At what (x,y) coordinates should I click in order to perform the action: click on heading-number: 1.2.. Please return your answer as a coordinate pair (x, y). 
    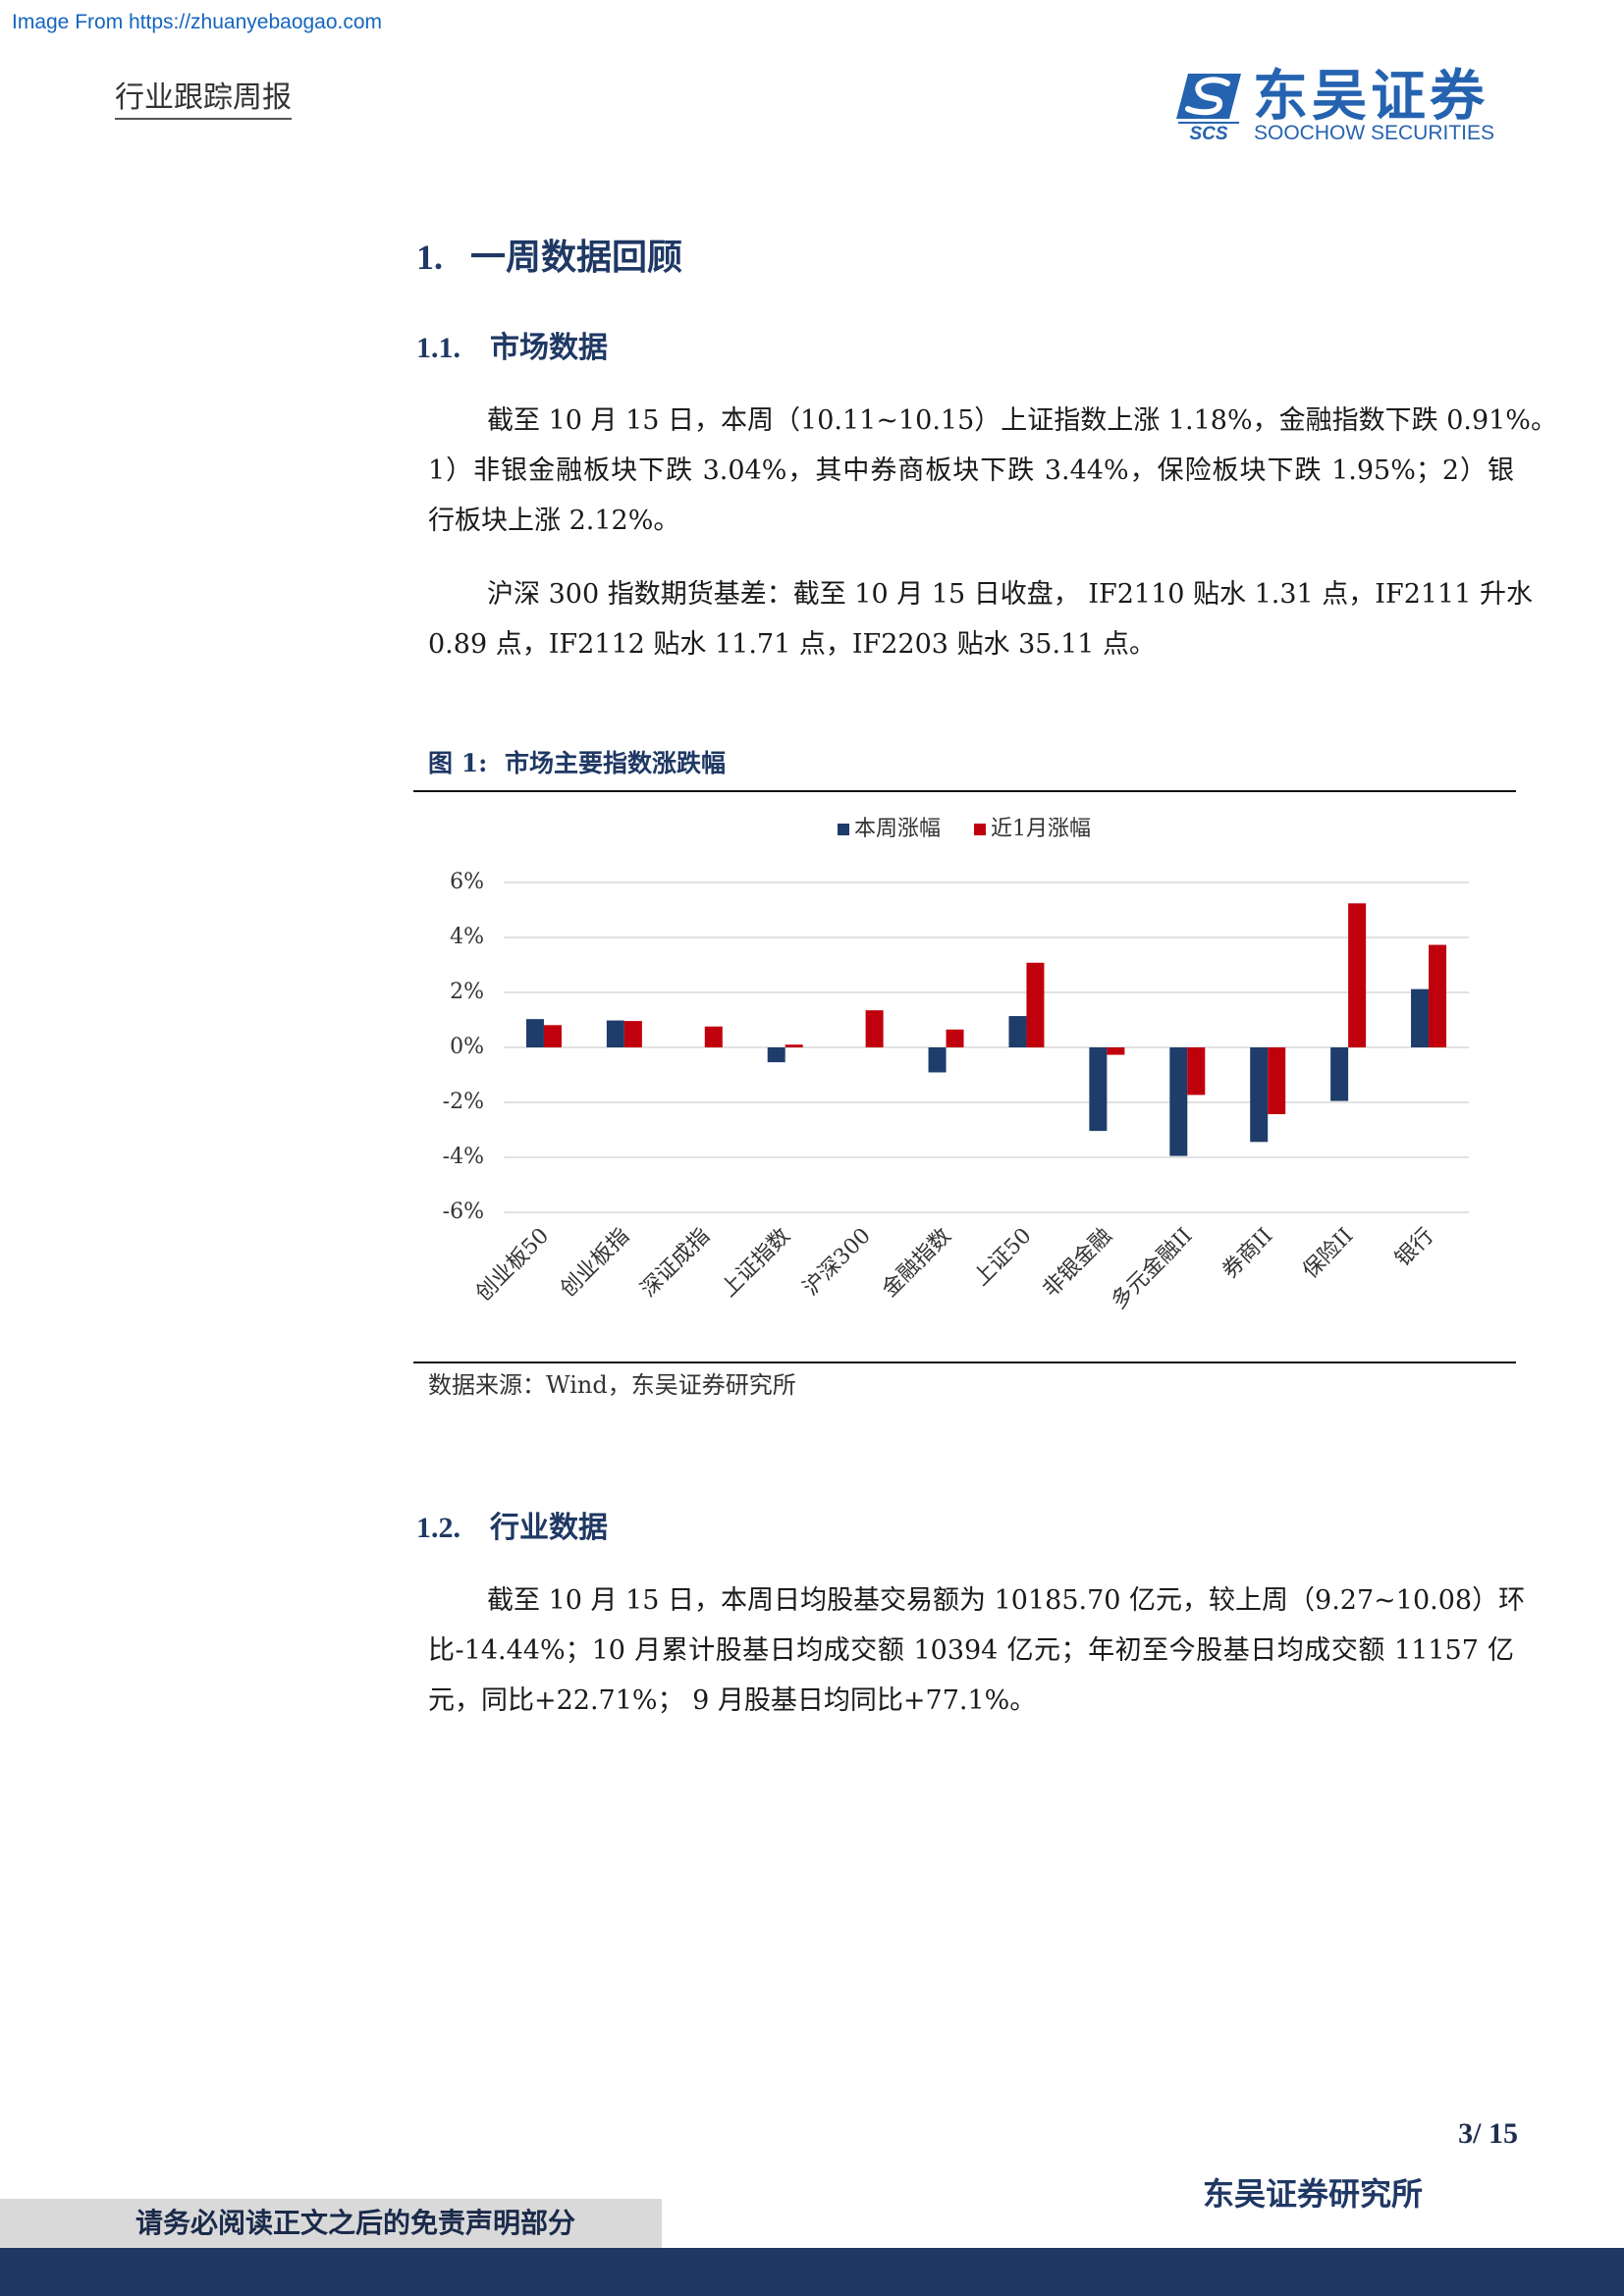
    Looking at the image, I should click on (438, 1528).